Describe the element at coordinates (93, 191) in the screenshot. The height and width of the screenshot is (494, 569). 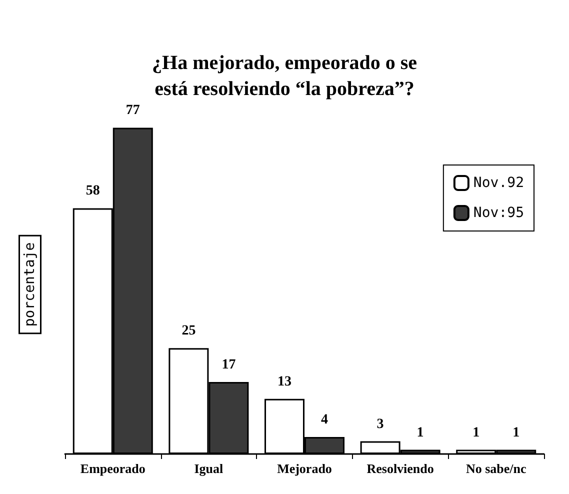
I see `data-label: 58` at that location.